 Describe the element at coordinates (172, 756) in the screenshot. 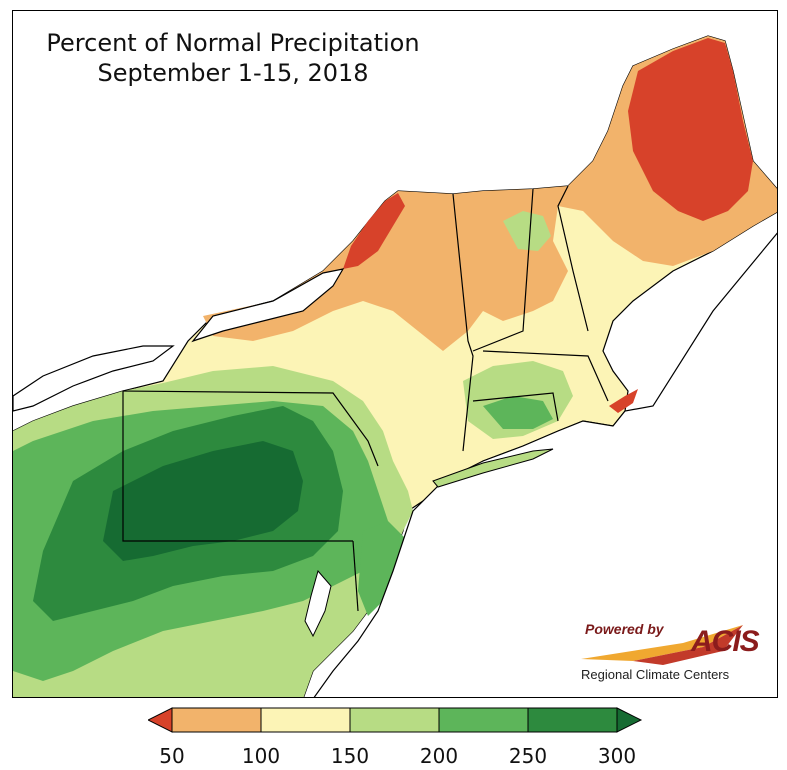

I see `legend-tick-50: 50` at that location.